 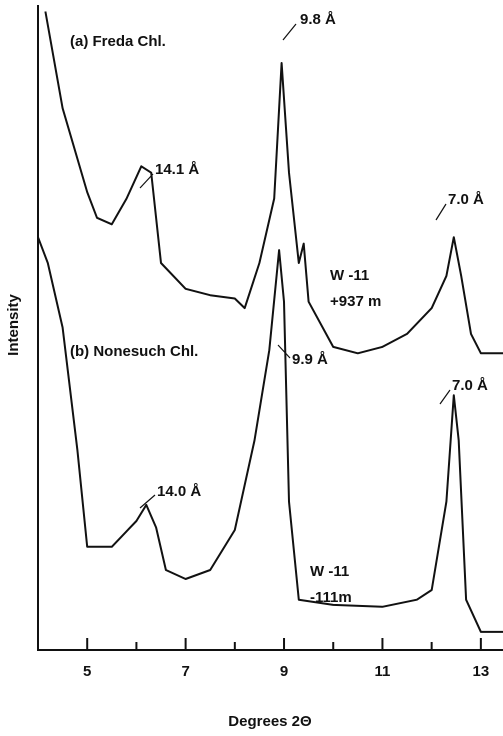 What do you see at coordinates (177, 169) in the screenshot?
I see `annotation: 14.1 Å` at bounding box center [177, 169].